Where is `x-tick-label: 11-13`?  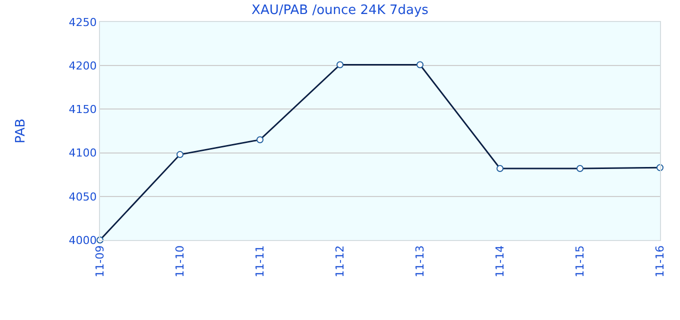 x-tick-label: 11-13 is located at coordinates (420, 261).